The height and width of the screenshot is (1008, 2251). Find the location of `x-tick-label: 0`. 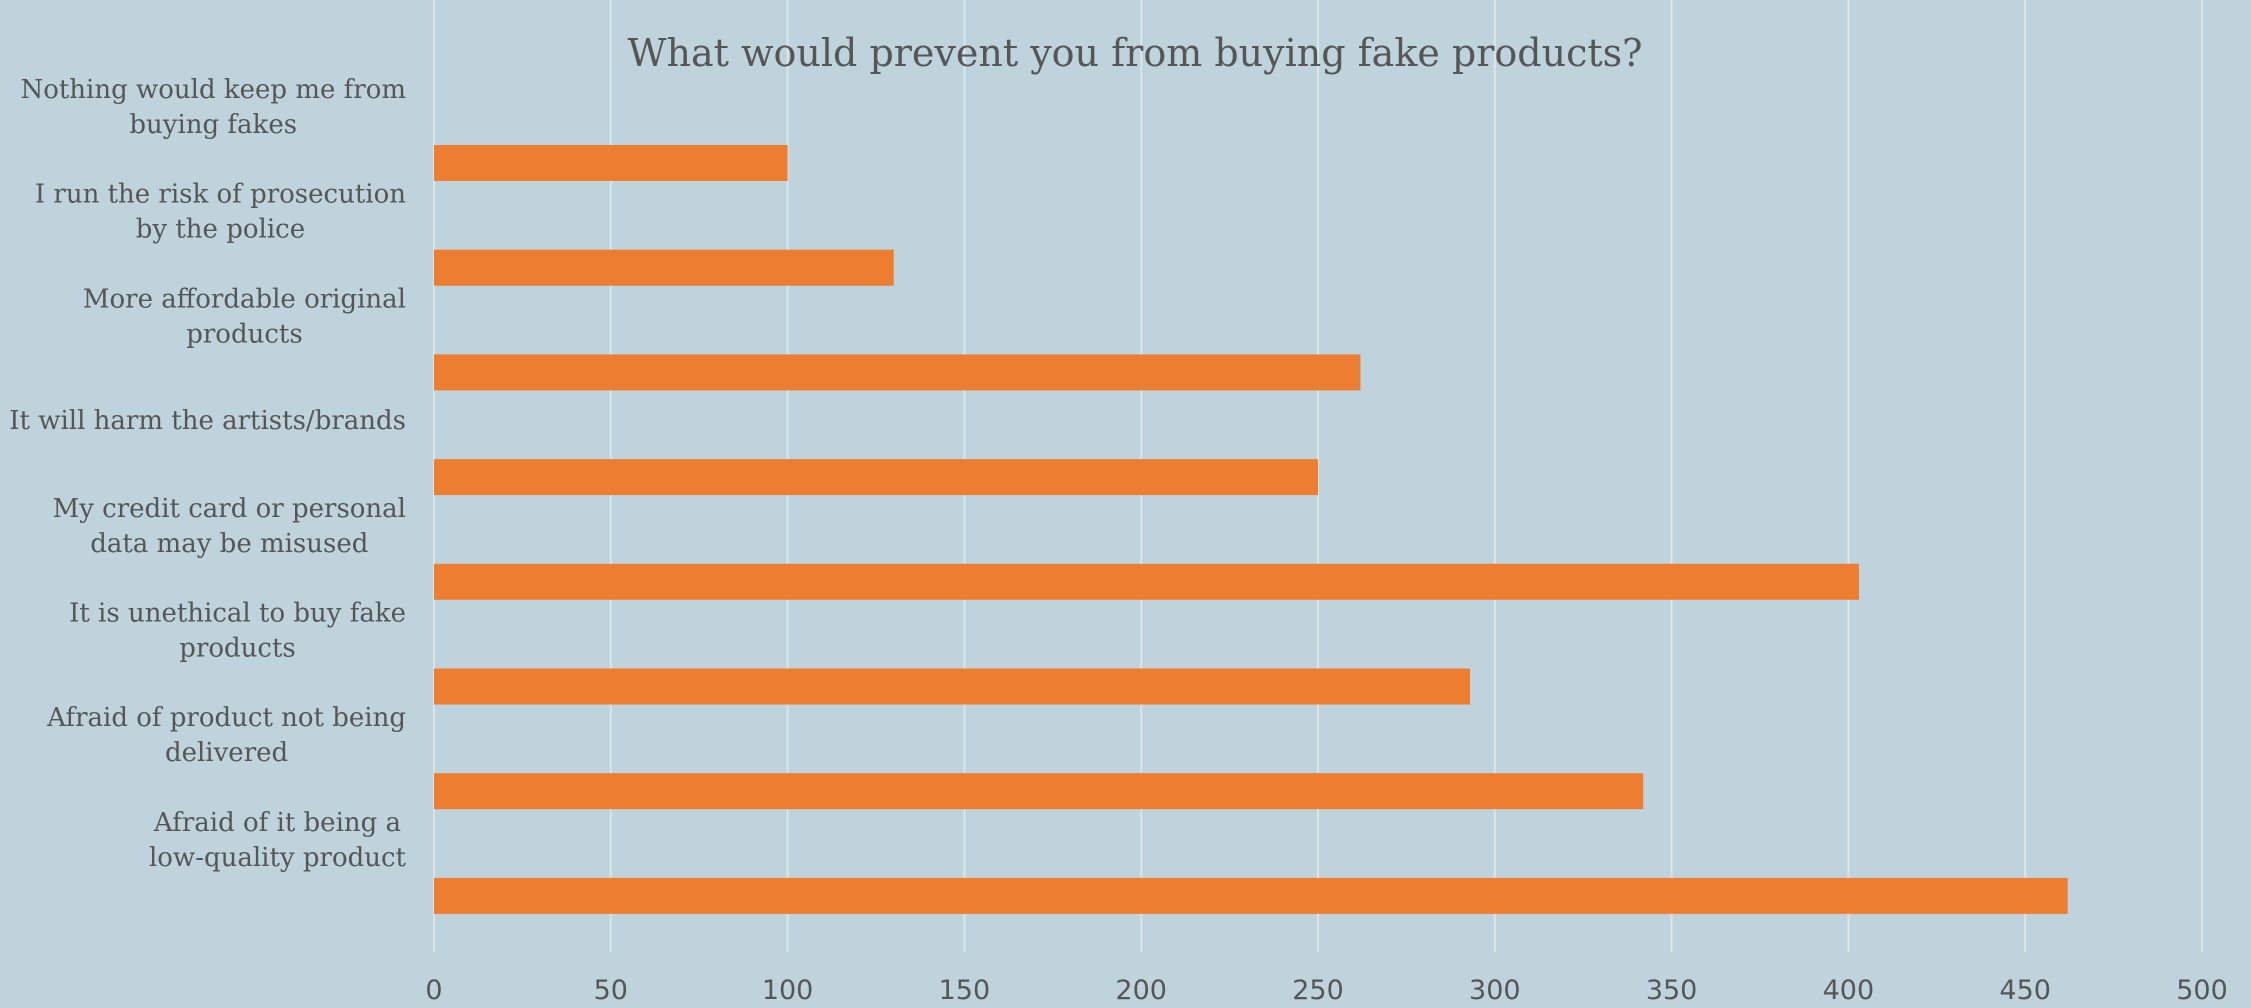

x-tick-label: 0 is located at coordinates (433, 989).